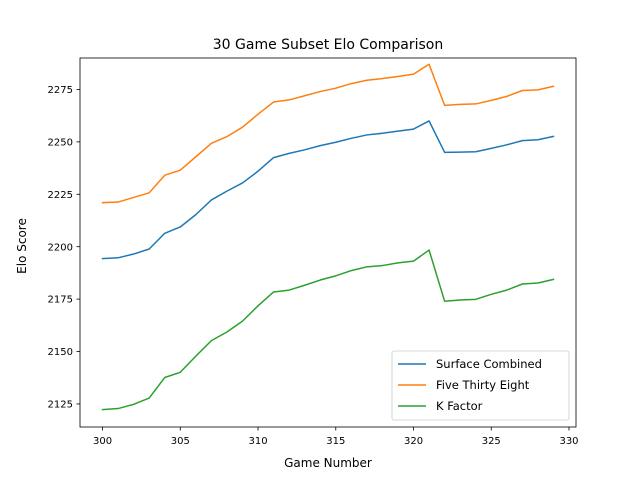  What do you see at coordinates (60, 300) in the screenshot?
I see `y-tick-label: 2175` at bounding box center [60, 300].